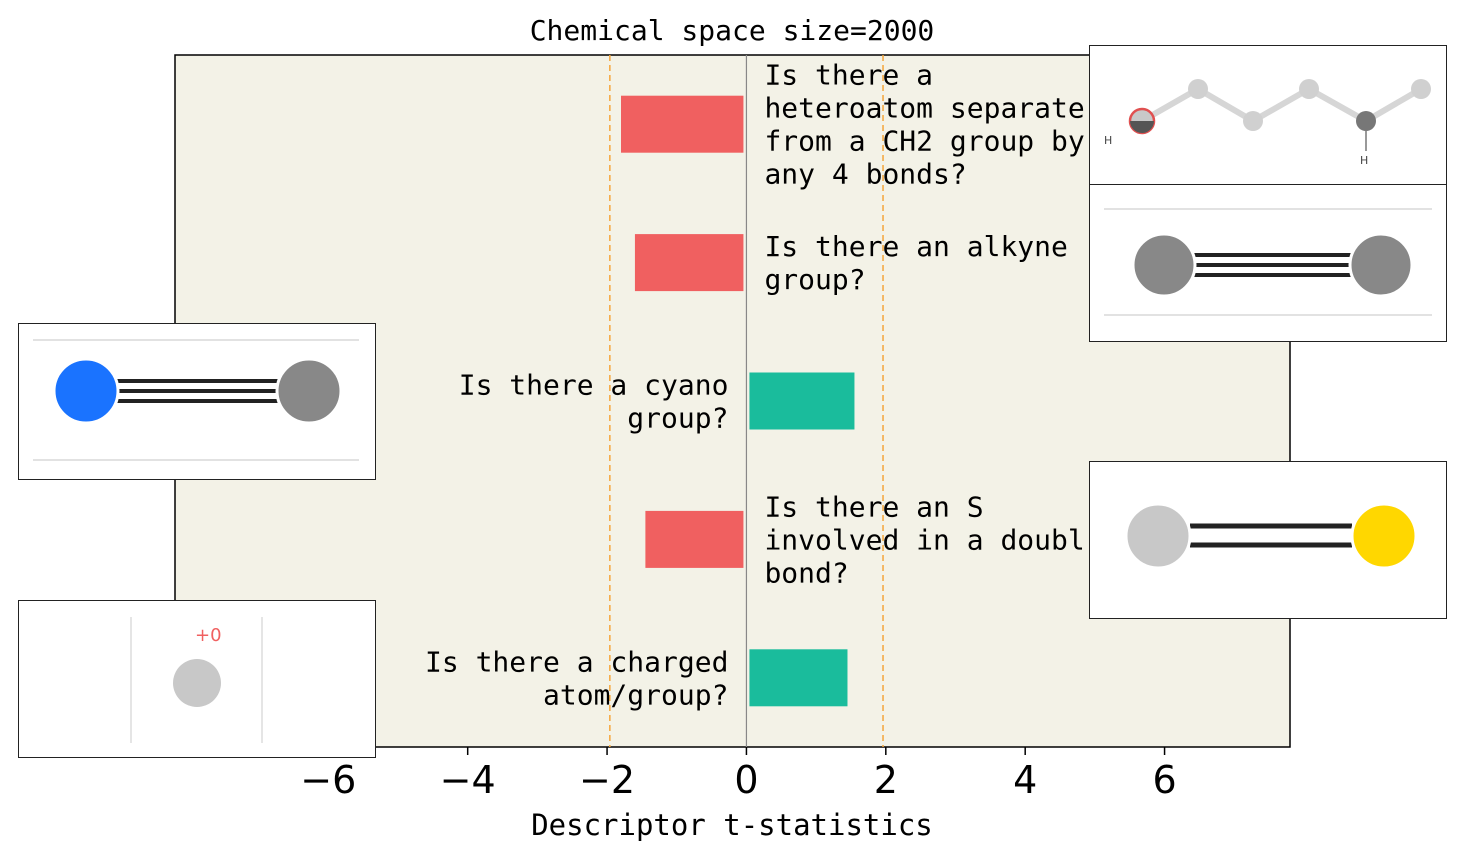 Image resolution: width=1464 pixels, height=858 pixels. I want to click on bar-label-line: Is there a cyano, so click(594, 385).